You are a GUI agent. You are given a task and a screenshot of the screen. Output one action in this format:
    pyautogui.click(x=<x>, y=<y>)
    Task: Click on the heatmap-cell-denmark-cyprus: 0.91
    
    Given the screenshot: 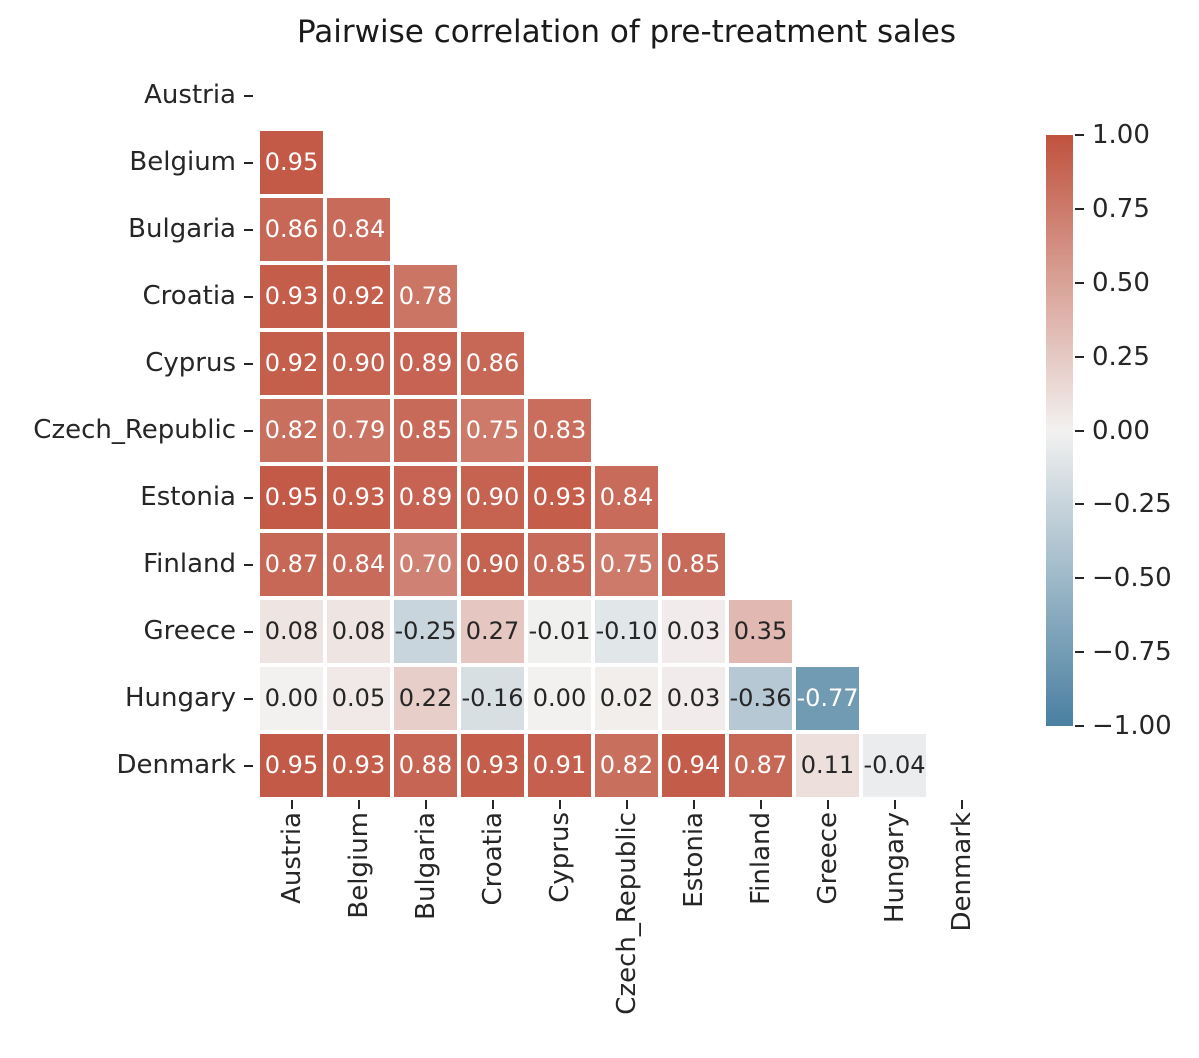 What is the action you would take?
    pyautogui.click(x=559, y=765)
    